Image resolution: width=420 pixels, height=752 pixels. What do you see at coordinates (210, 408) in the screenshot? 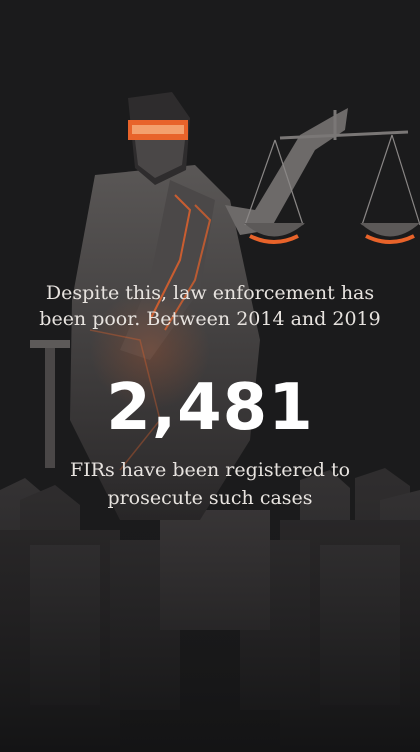
I see `fir-count-stat: 2,481` at bounding box center [210, 408].